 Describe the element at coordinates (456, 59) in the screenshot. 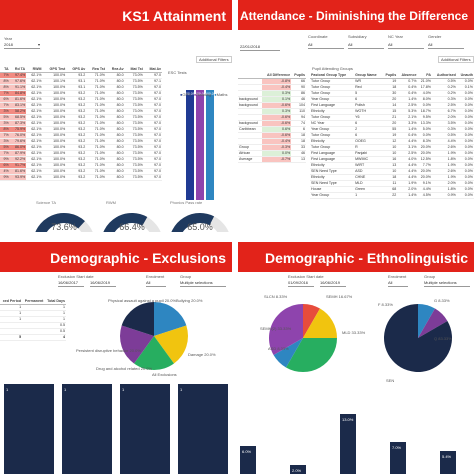

I see `attendance-additional-filters-button: Additional Filters` at that location.